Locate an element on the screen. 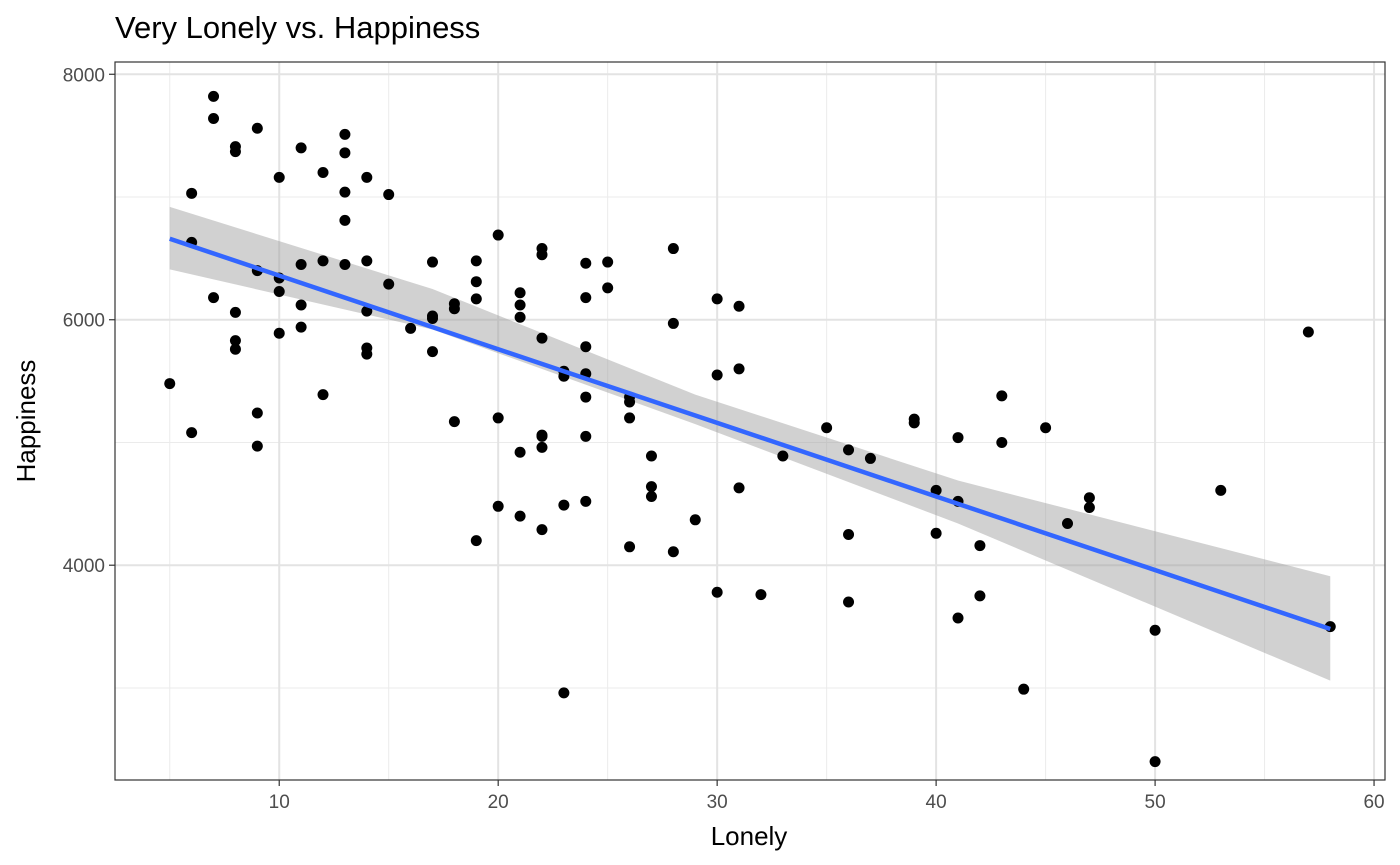  x-tick-label: 50 is located at coordinates (1155, 802).